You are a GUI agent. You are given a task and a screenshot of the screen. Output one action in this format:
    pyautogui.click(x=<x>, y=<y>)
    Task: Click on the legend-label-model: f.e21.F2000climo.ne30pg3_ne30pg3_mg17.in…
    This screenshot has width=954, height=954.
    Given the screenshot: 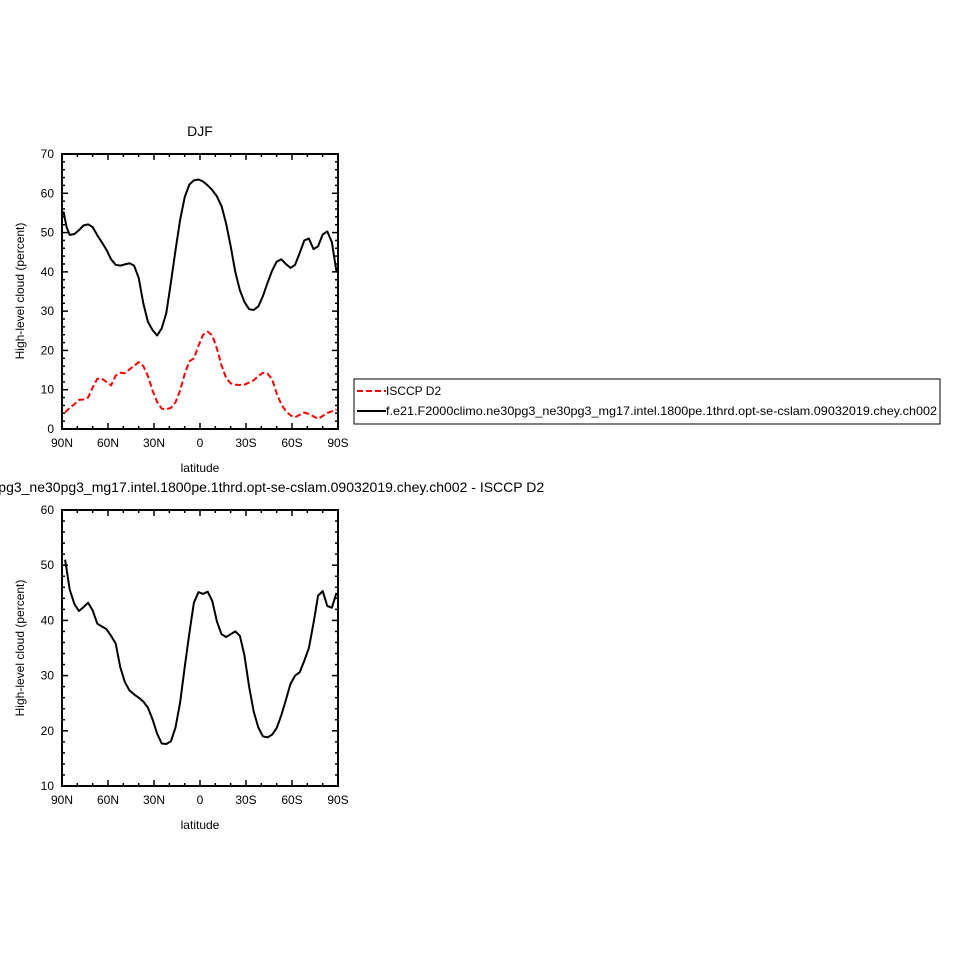 What is the action you would take?
    pyautogui.click(x=661, y=411)
    